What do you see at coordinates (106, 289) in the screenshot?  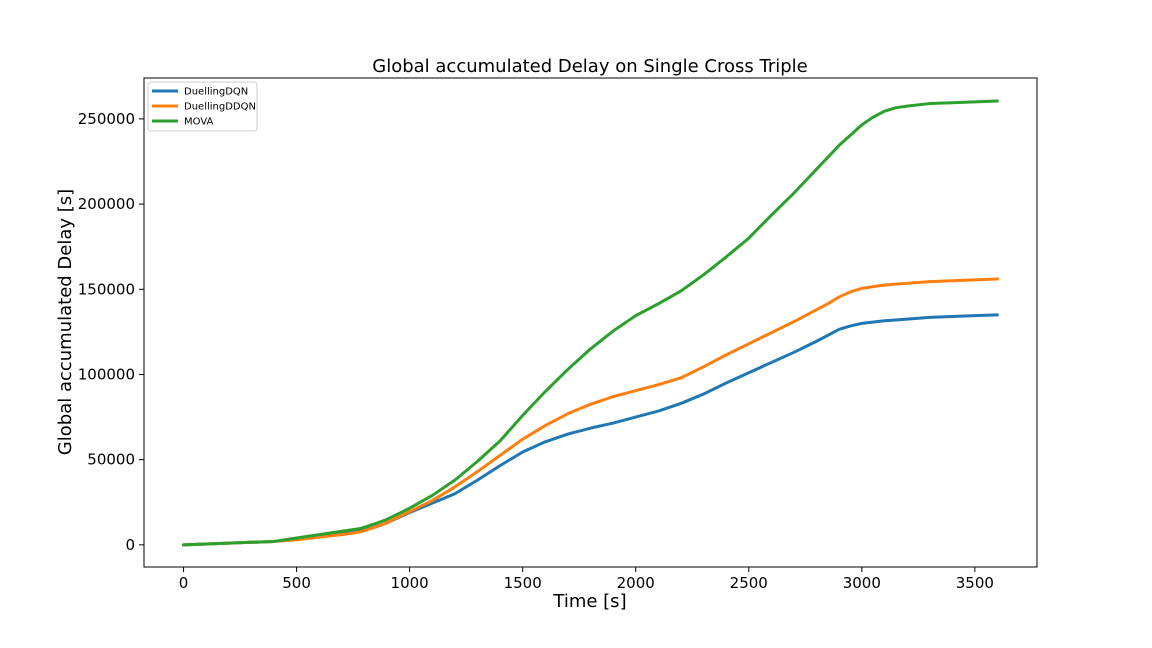 I see `y-tick-label: 150000` at bounding box center [106, 289].